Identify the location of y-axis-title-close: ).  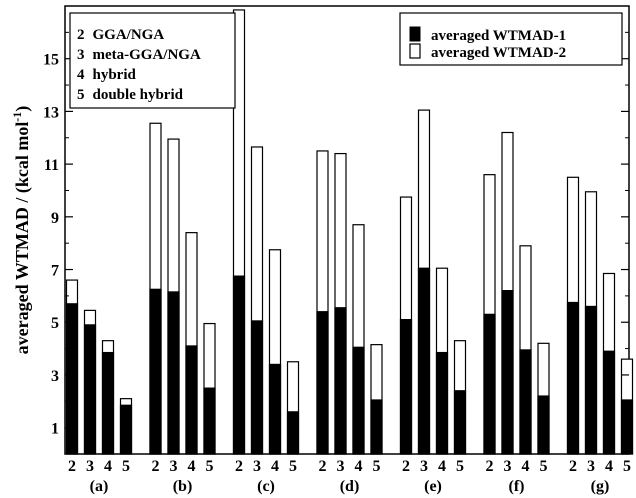
(22, 109).